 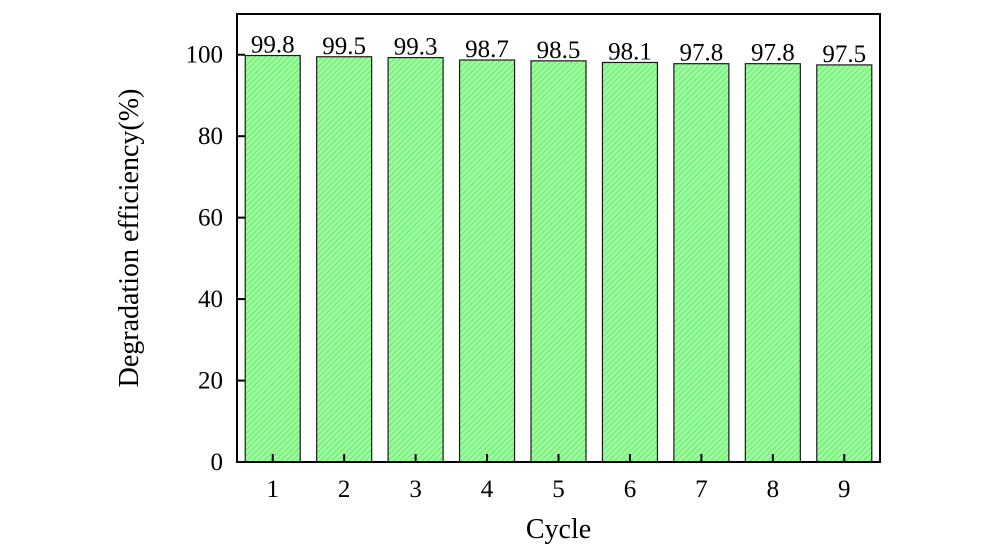 What do you see at coordinates (272, 489) in the screenshot?
I see `x-tick-label: 1` at bounding box center [272, 489].